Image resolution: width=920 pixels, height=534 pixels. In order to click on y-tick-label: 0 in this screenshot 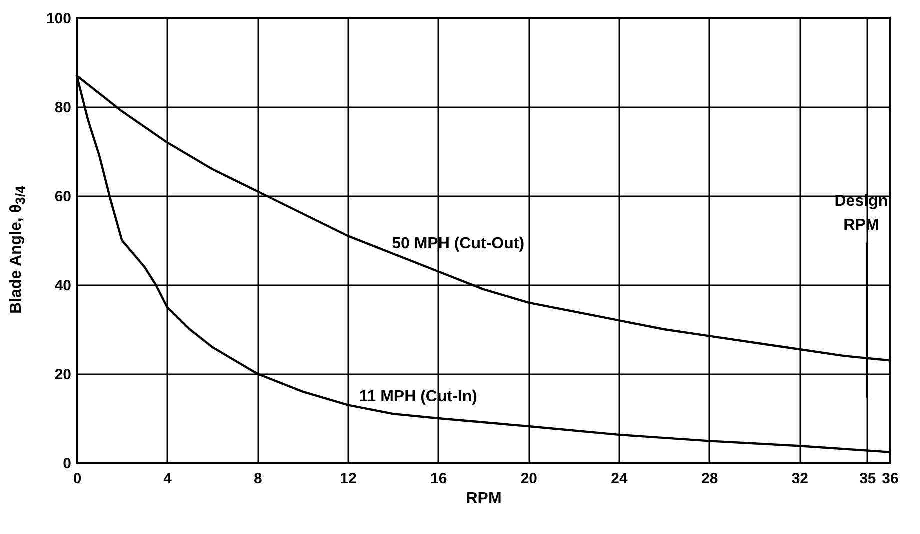, I will do `click(67, 464)`.